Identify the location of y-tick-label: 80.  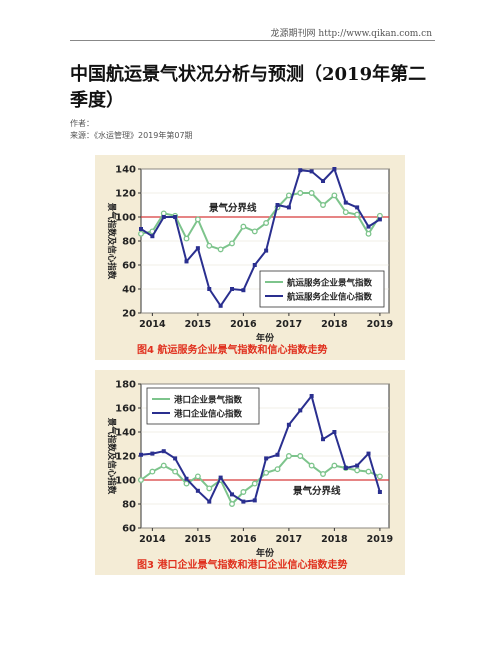
(129, 505).